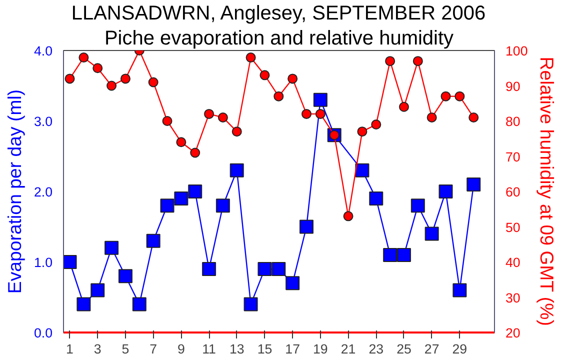 This screenshot has width=564, height=360. Describe the element at coordinates (513, 156) in the screenshot. I see `y2-tick-label: 70` at that location.